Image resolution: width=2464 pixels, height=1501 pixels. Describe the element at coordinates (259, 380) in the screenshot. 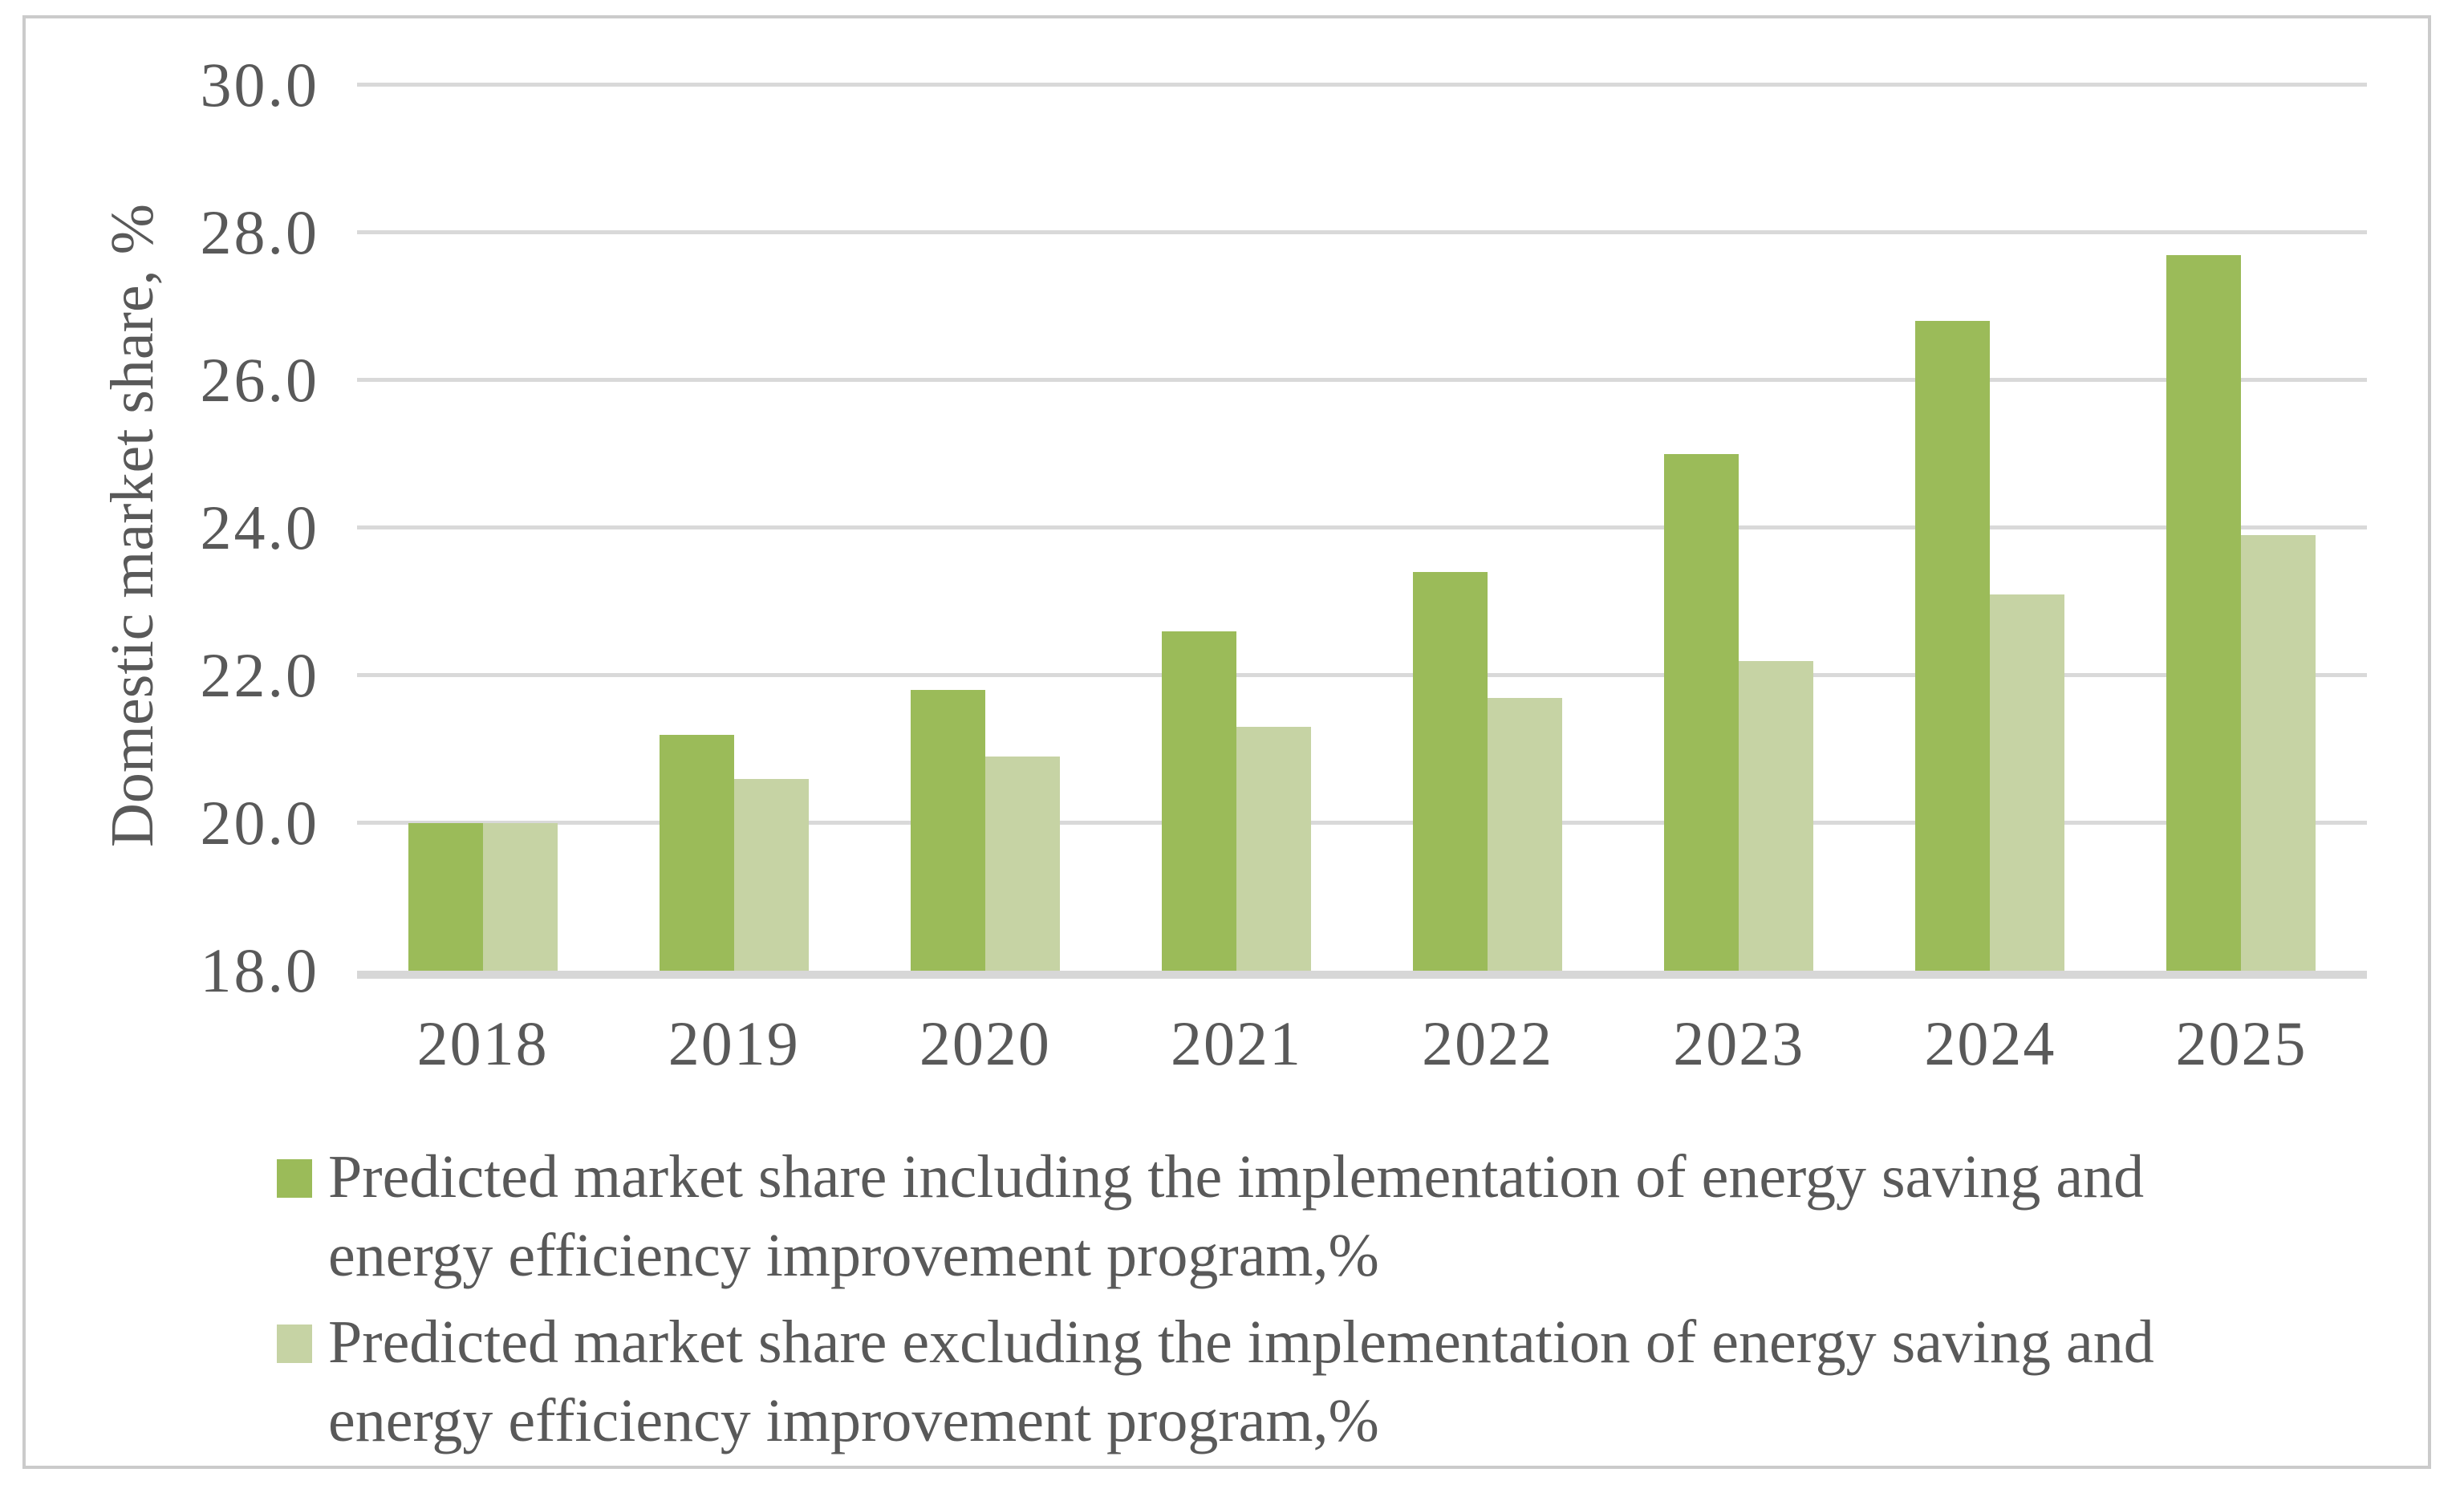

I see `y-tick-label: 26.0` at that location.